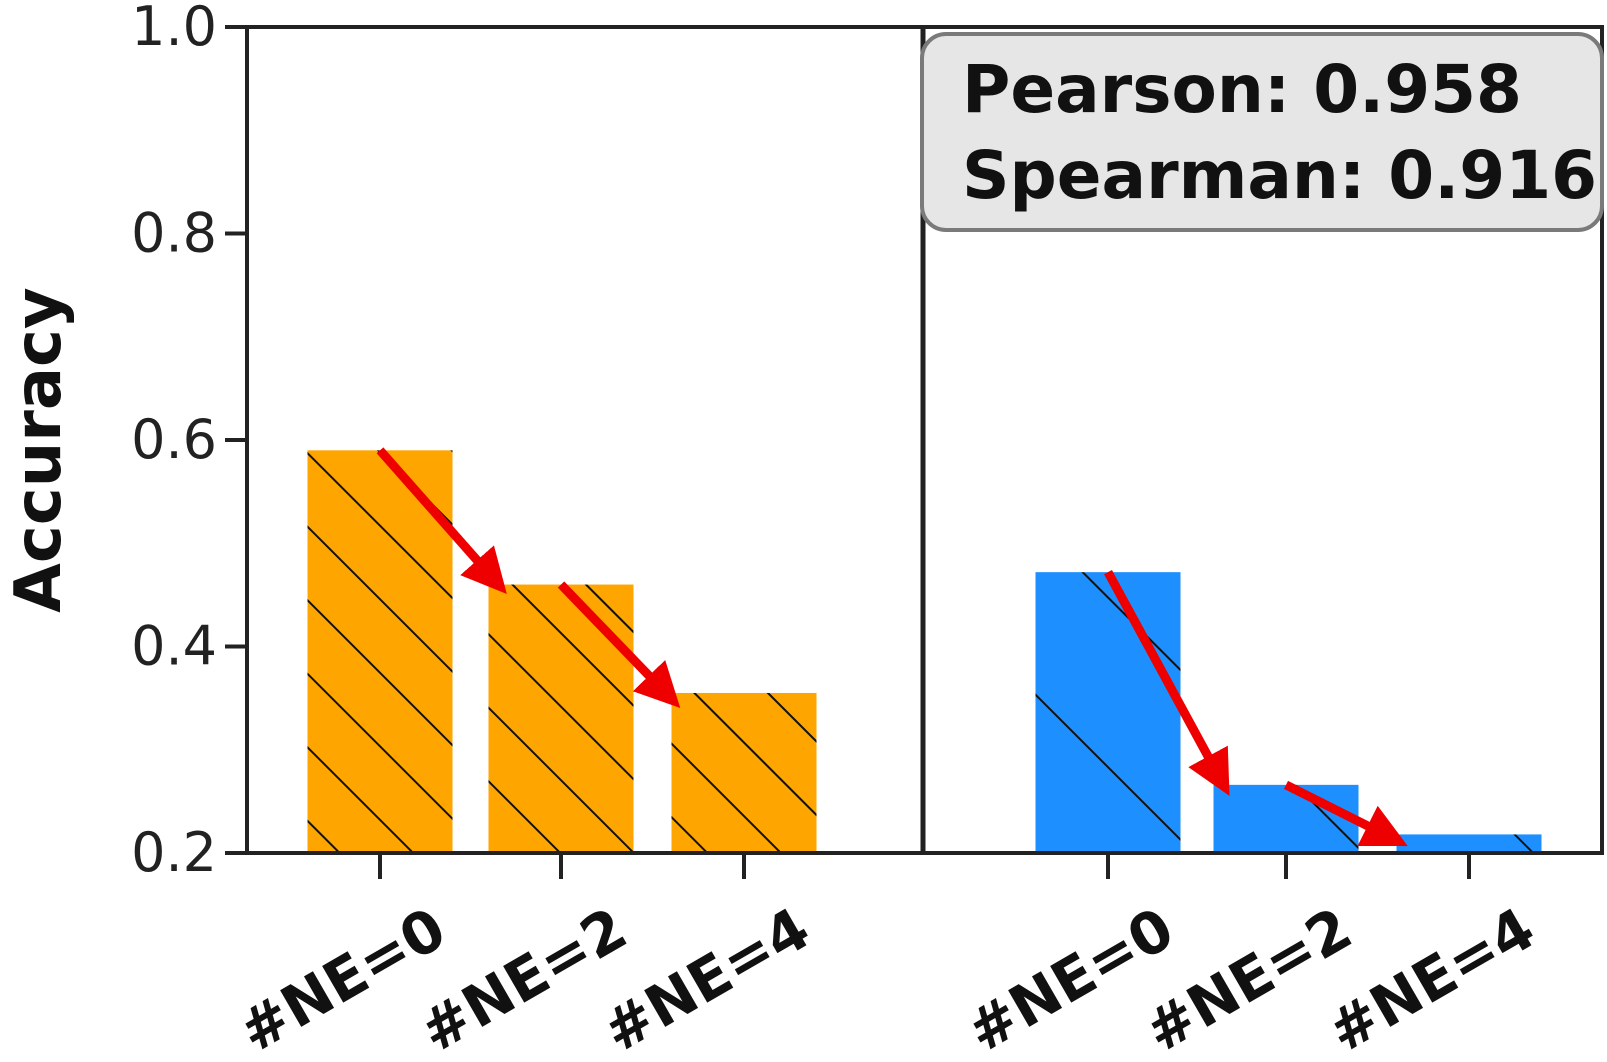 This screenshot has height=1062, width=1607. Describe the element at coordinates (1248, 978) in the screenshot. I see `x-category-label-panel2-1: #NE=2` at that location.